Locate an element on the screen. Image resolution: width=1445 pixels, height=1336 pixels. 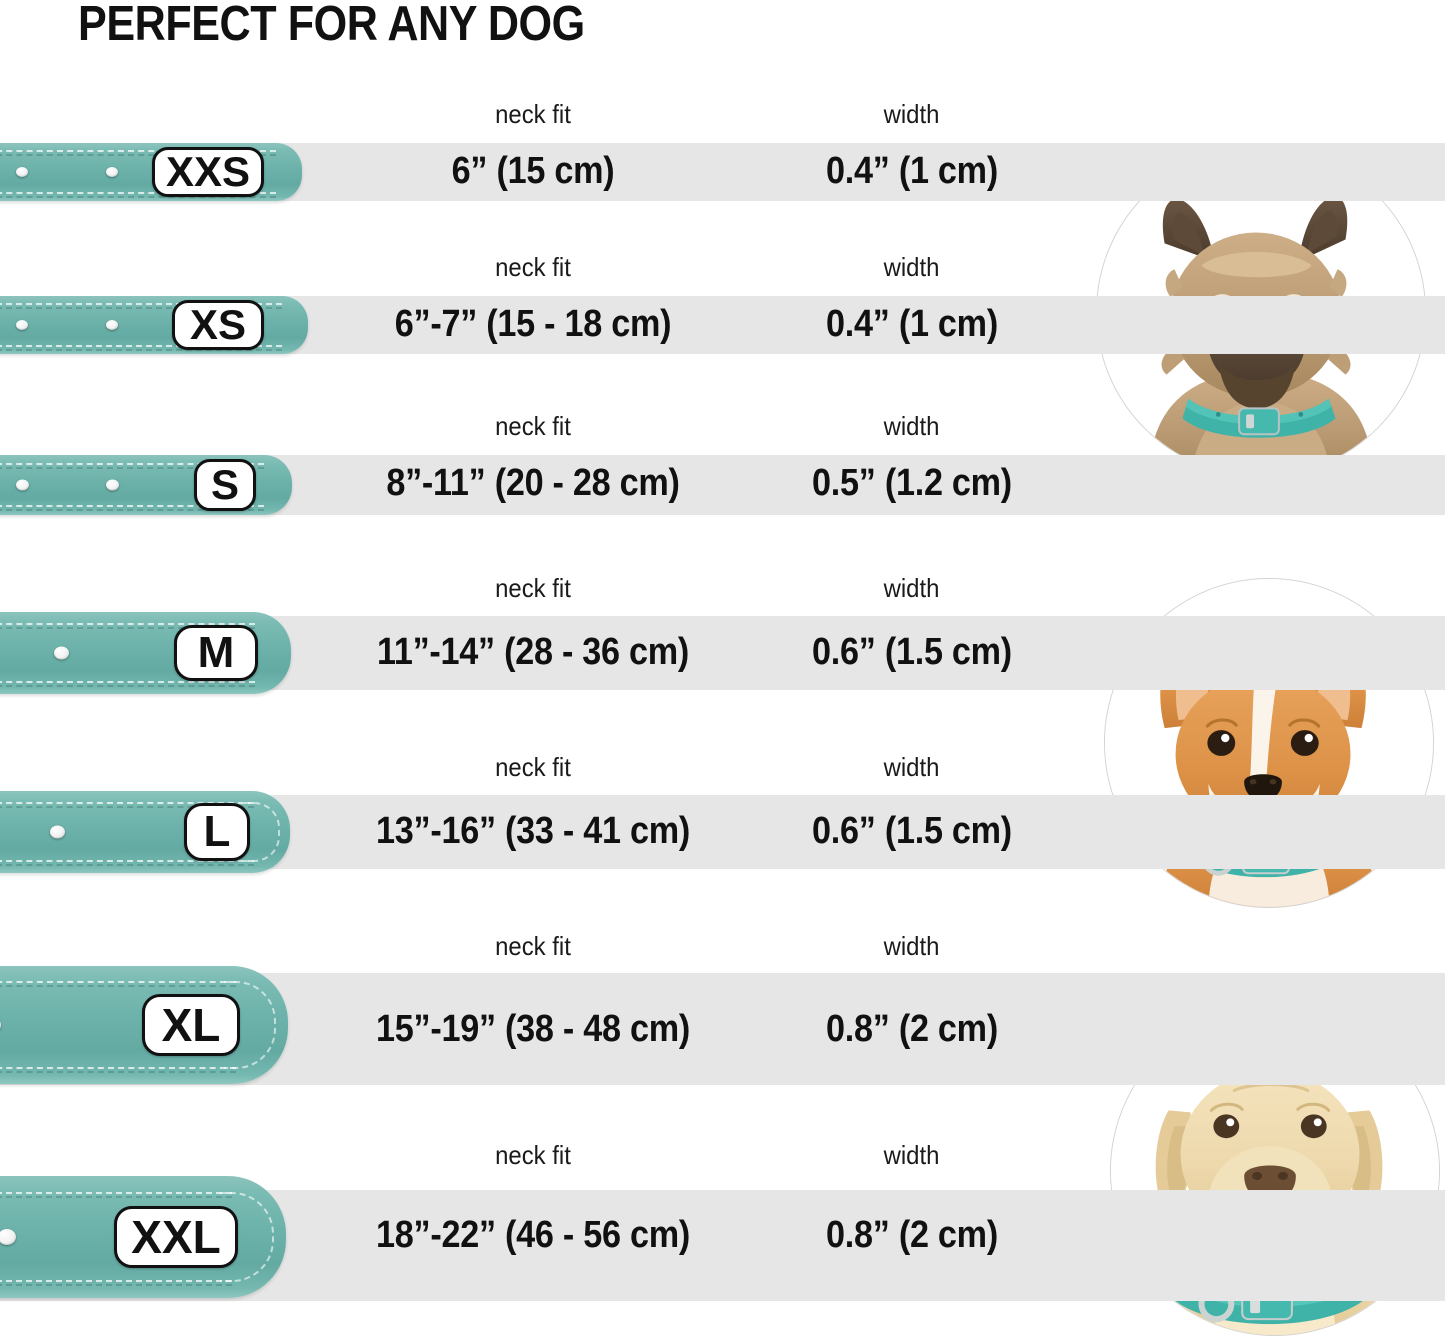
size-badge-label: L is located at coordinates (217, 831).